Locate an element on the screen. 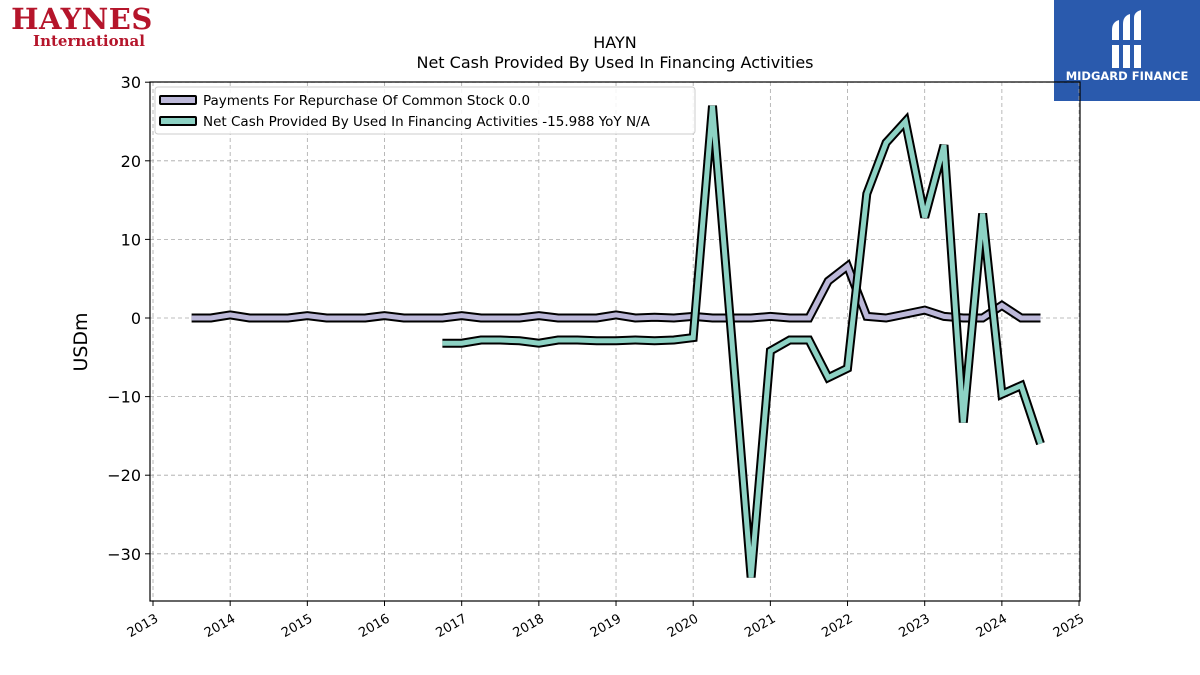 The width and height of the screenshot is (1200, 675). y-tick-label: −10 is located at coordinates (124, 397).